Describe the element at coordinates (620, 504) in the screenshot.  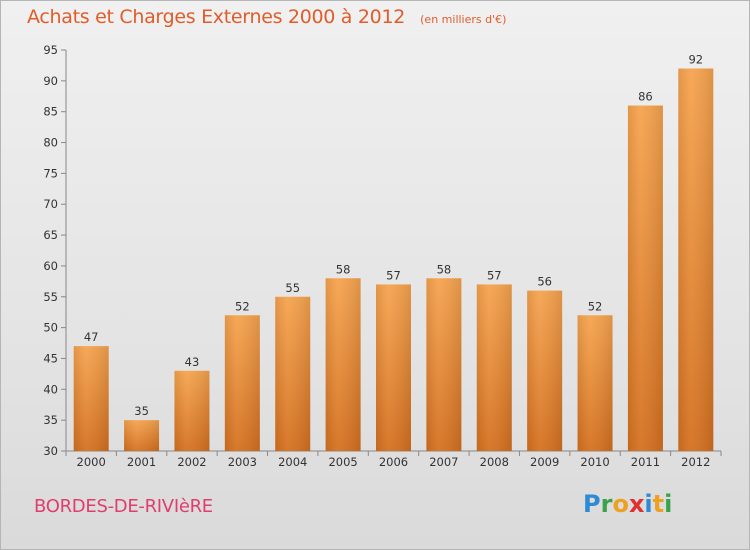
I see `logo-letter: o` at that location.